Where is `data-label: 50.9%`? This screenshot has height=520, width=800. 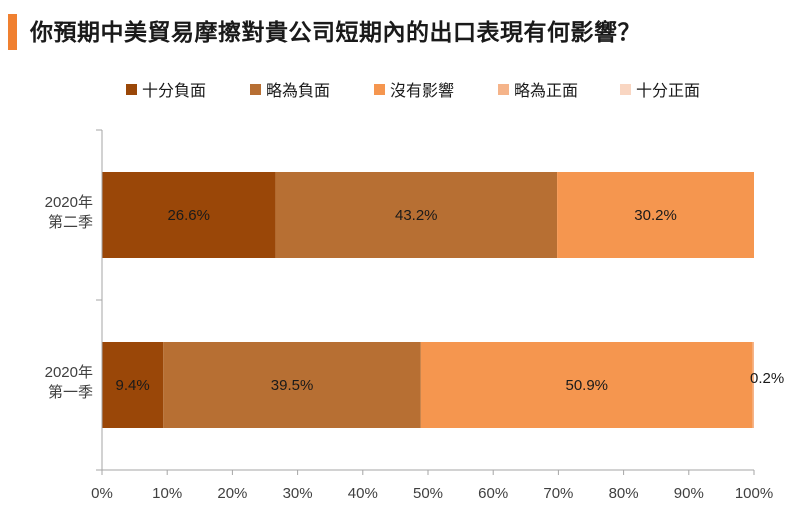 data-label: 50.9% is located at coordinates (586, 385).